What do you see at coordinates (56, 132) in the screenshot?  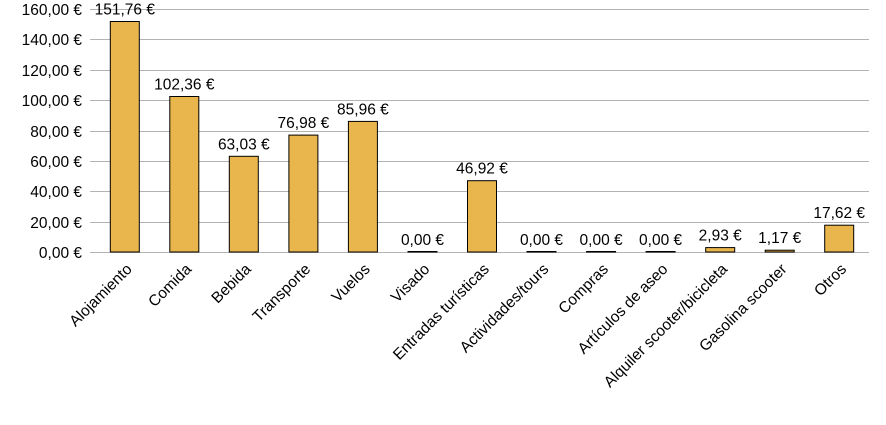 I see `y-tick-label: 80,00 €` at bounding box center [56, 132].